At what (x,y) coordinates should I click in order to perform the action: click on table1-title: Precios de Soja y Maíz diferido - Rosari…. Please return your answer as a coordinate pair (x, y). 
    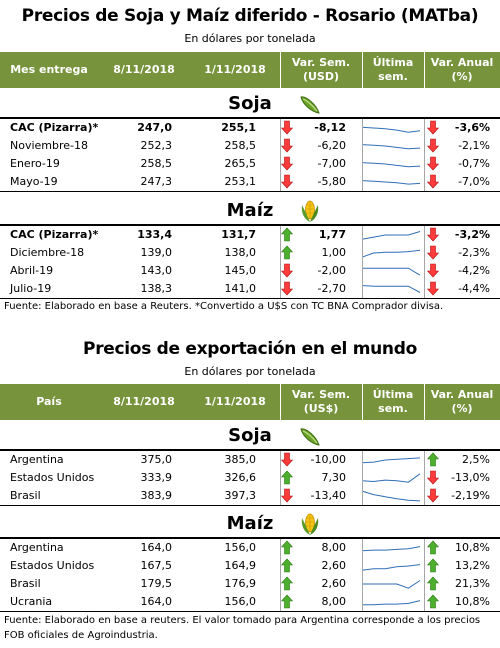
    Looking at the image, I should click on (250, 16).